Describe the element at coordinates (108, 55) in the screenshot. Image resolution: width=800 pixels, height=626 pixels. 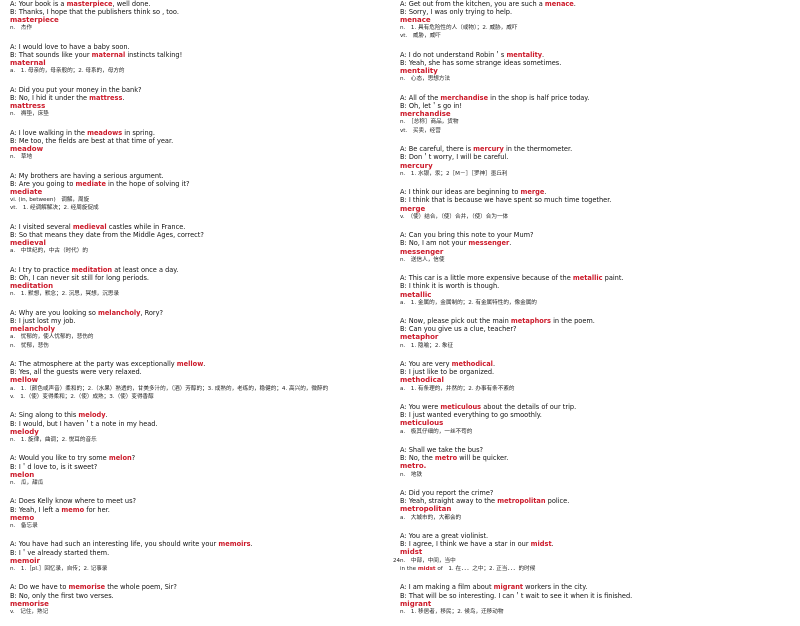
I see `highlighted-word: maternal` at that location.